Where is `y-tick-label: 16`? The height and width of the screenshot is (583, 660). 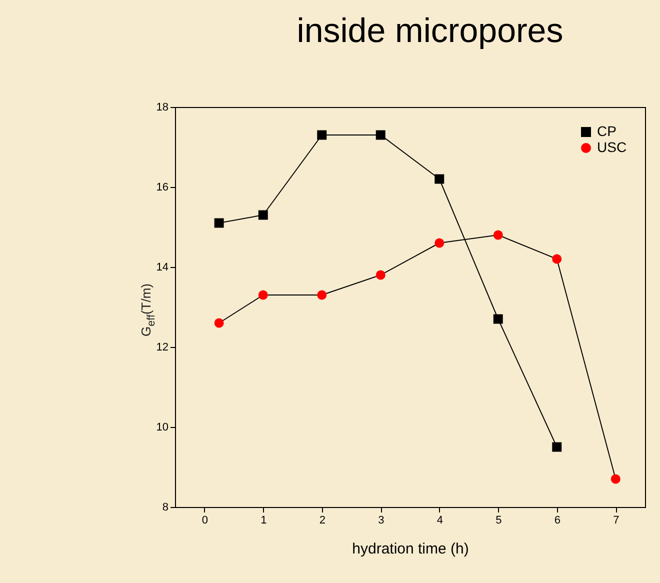 y-tick-label: 16 is located at coordinates (162, 188).